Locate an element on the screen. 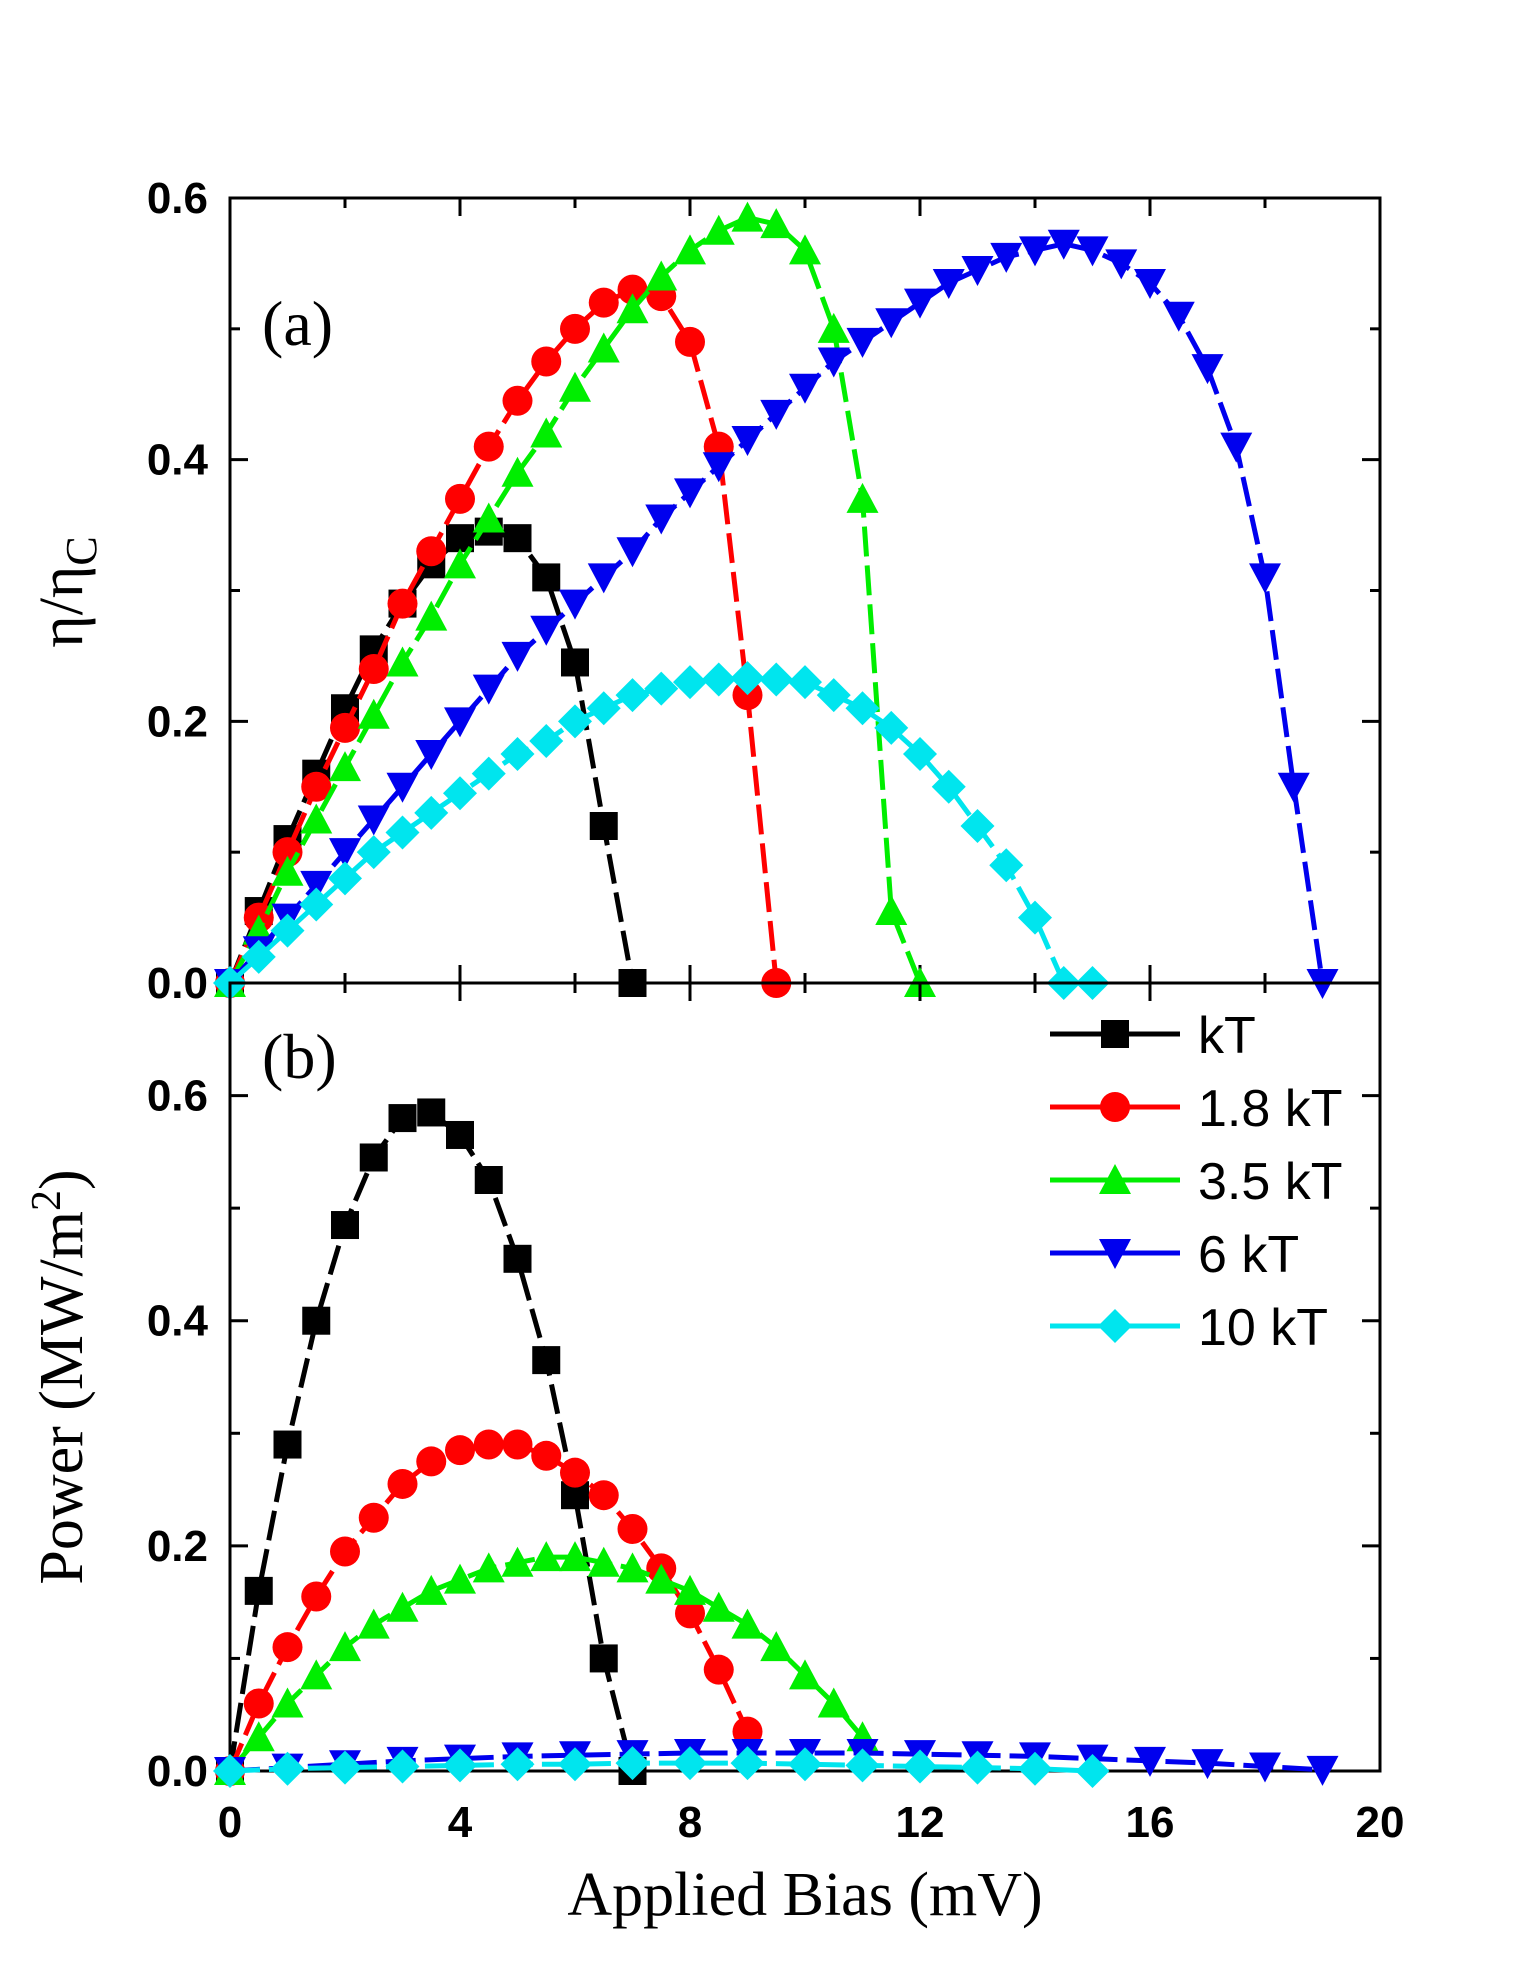 This screenshot has height=1965, width=1530. panel-b-label: (b) is located at coordinates (299, 1056).